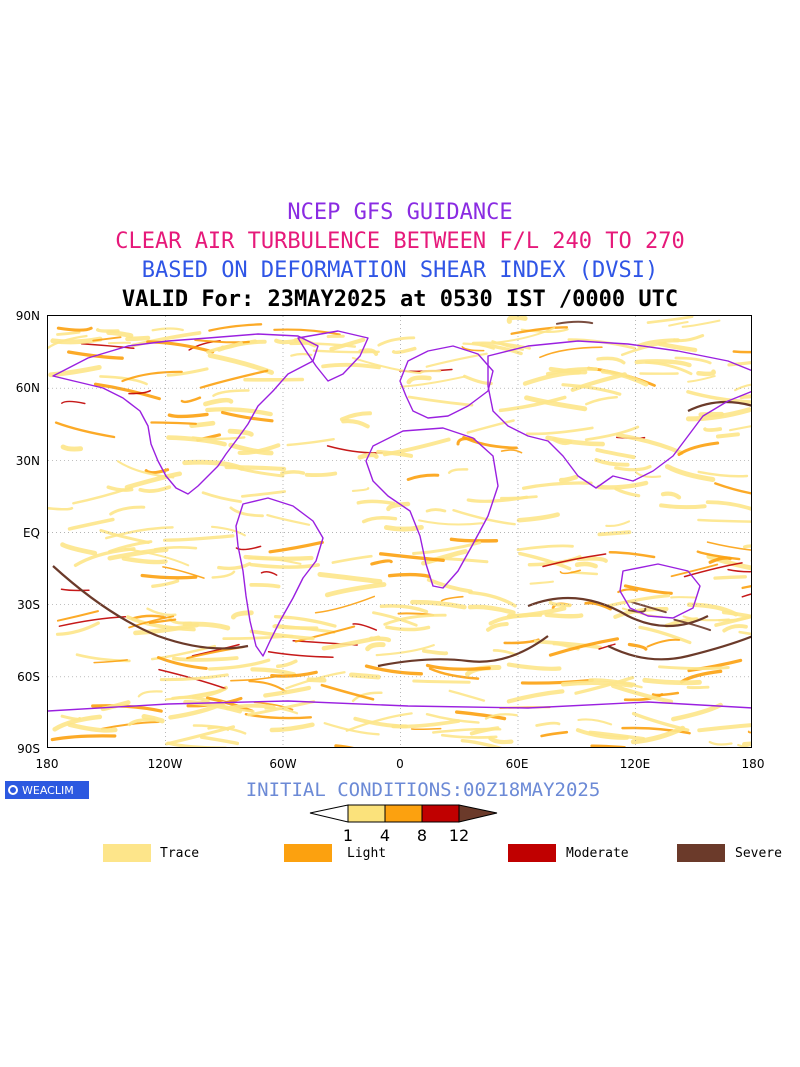 The height and width of the screenshot is (1067, 800). I want to click on brand-label: WEACLIM, so click(48, 790).